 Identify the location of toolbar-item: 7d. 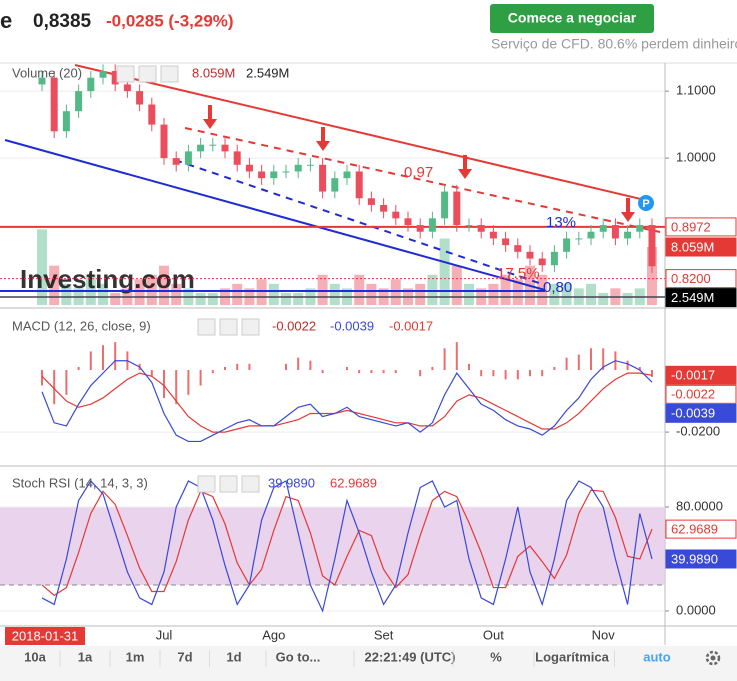
(184, 656).